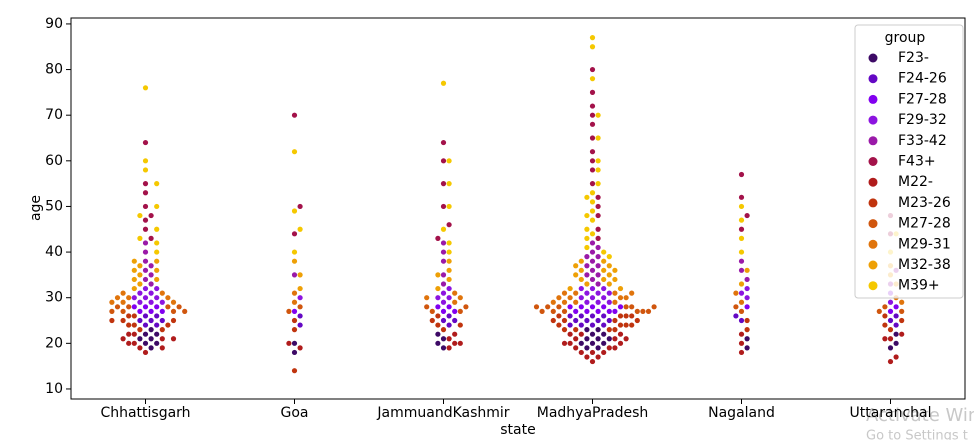 The height and width of the screenshot is (440, 974). Describe the element at coordinates (54, 206) in the screenshot. I see `y-tick-label: 50` at that location.